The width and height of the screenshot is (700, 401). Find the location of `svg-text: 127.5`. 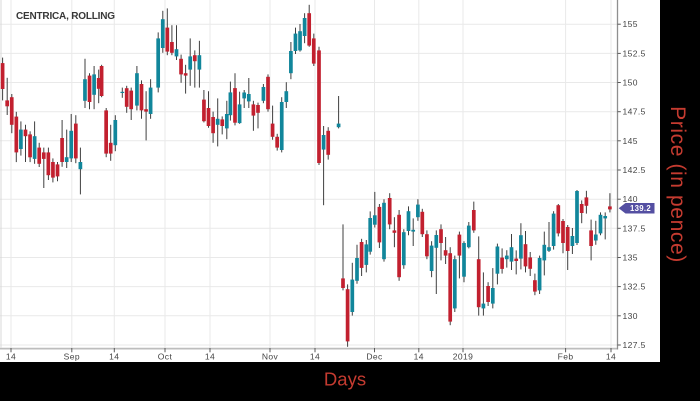

svg-text: 127.5 is located at coordinates (634, 345).